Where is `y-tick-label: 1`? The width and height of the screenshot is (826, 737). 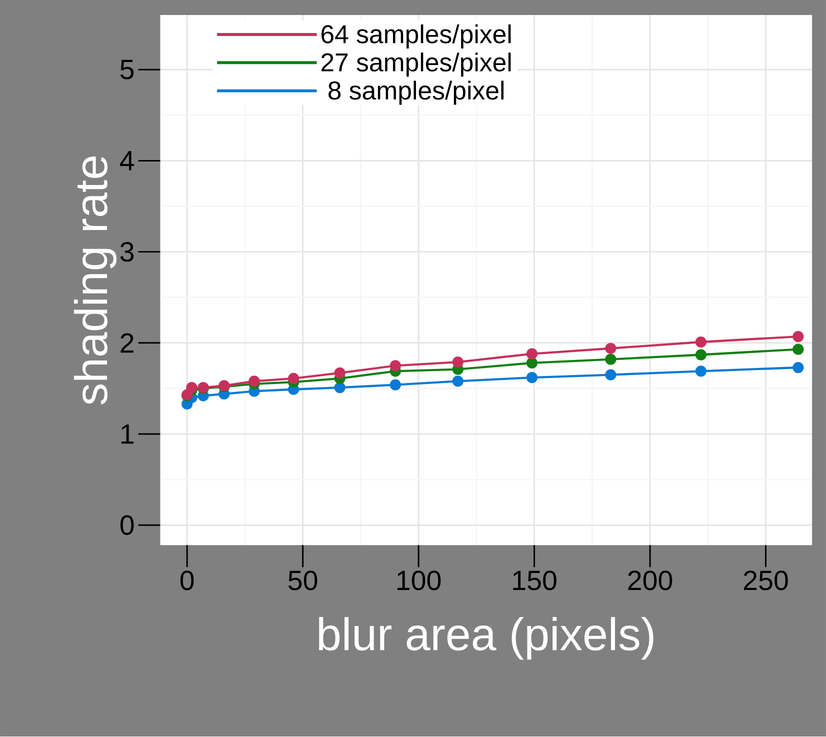 y-tick-label: 1 is located at coordinates (127, 434).